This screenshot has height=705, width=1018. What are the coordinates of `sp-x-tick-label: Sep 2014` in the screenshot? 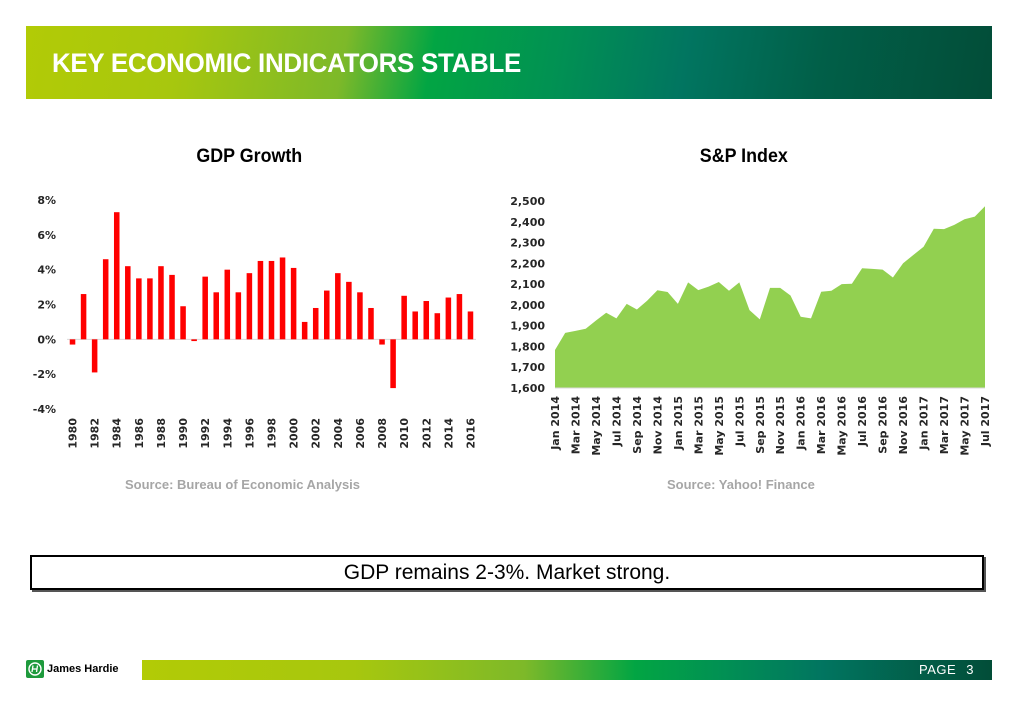 It's located at (637, 425).